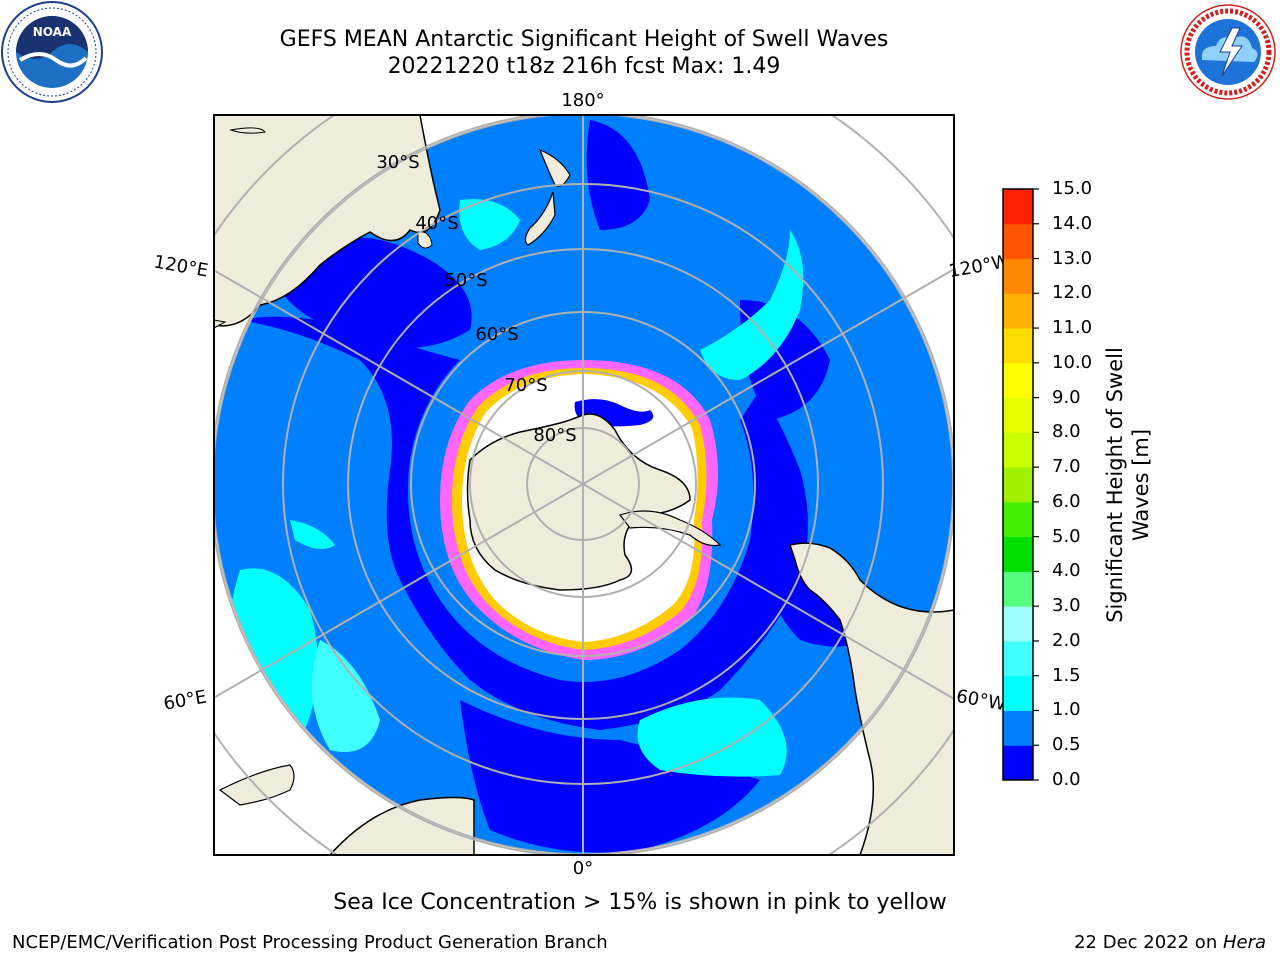 This screenshot has width=1280, height=960. I want to click on lat-label-70s: 70°S, so click(525, 385).